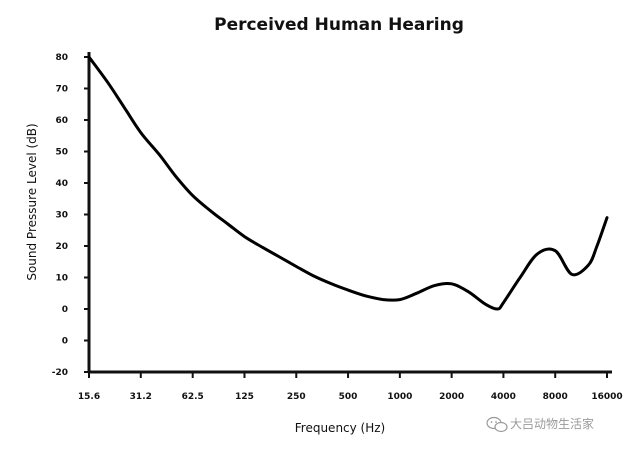 This screenshot has height=451, width=640. I want to click on x-tick-label: 62.5, so click(193, 397).